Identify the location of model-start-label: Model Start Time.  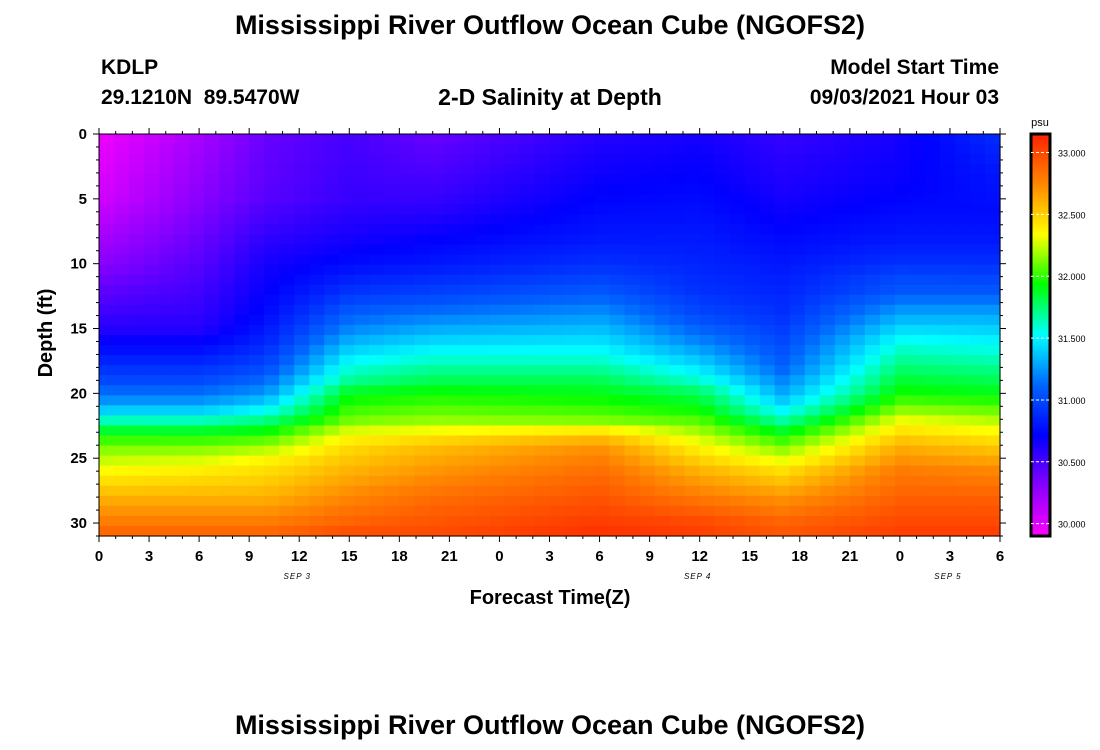
(914, 67).